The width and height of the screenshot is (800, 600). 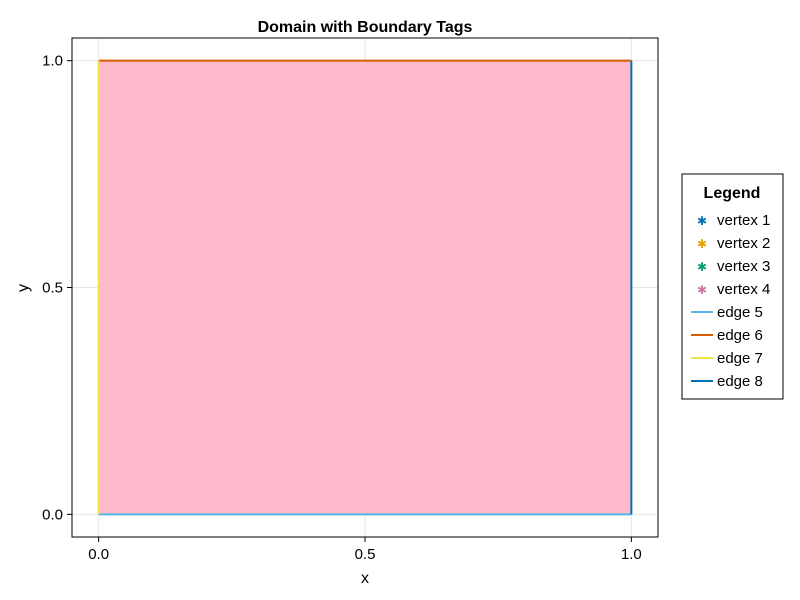 I want to click on x-tick-label: 0.0, so click(x=98, y=554).